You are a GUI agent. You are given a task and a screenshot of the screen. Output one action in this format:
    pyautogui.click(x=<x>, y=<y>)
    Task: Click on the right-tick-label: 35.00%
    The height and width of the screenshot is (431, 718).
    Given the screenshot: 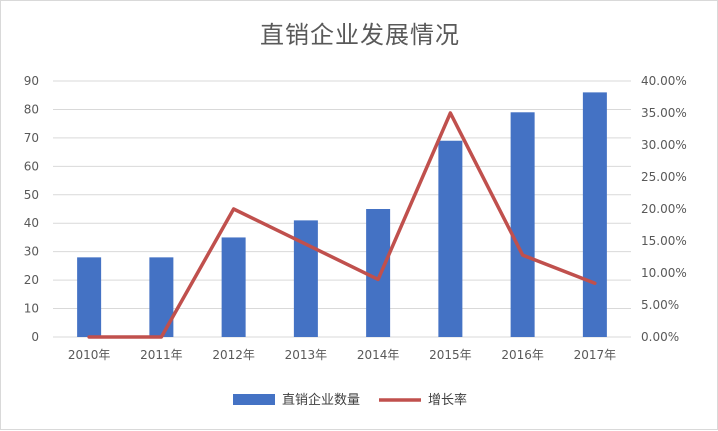 What is the action you would take?
    pyautogui.click(x=664, y=113)
    